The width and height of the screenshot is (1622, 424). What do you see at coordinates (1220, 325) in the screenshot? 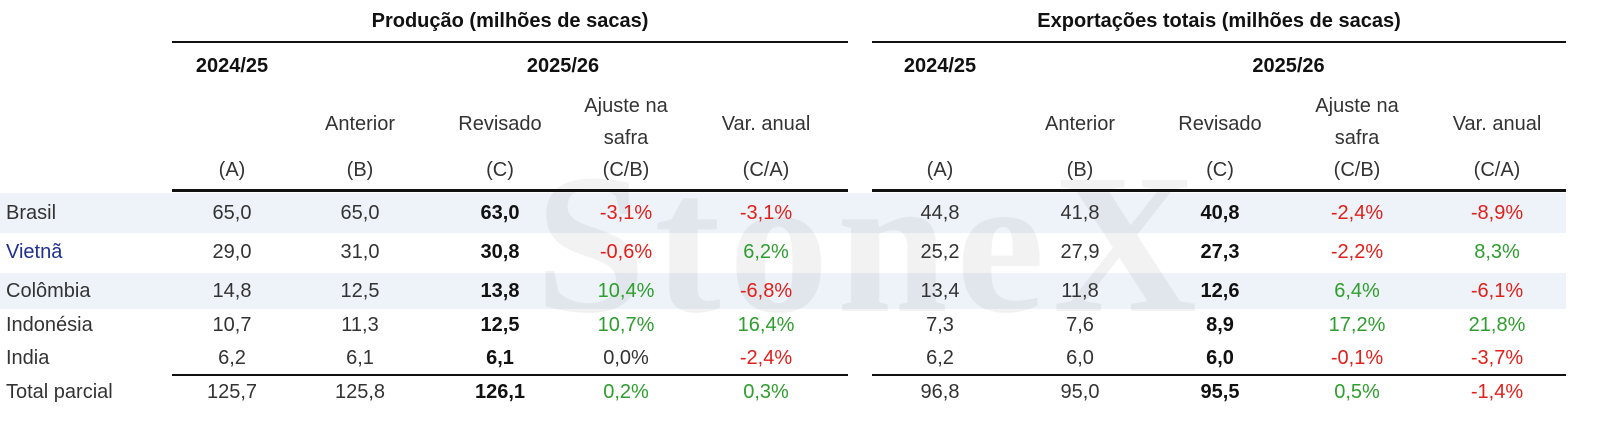
I see `cell-value: 8,9` at bounding box center [1220, 325].